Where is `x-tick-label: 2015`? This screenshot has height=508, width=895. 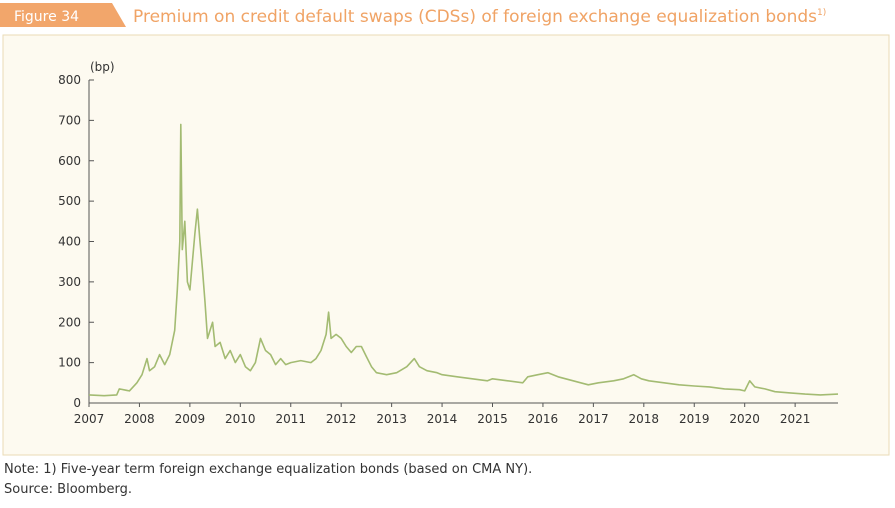 x-tick-label: 2015 is located at coordinates (492, 419).